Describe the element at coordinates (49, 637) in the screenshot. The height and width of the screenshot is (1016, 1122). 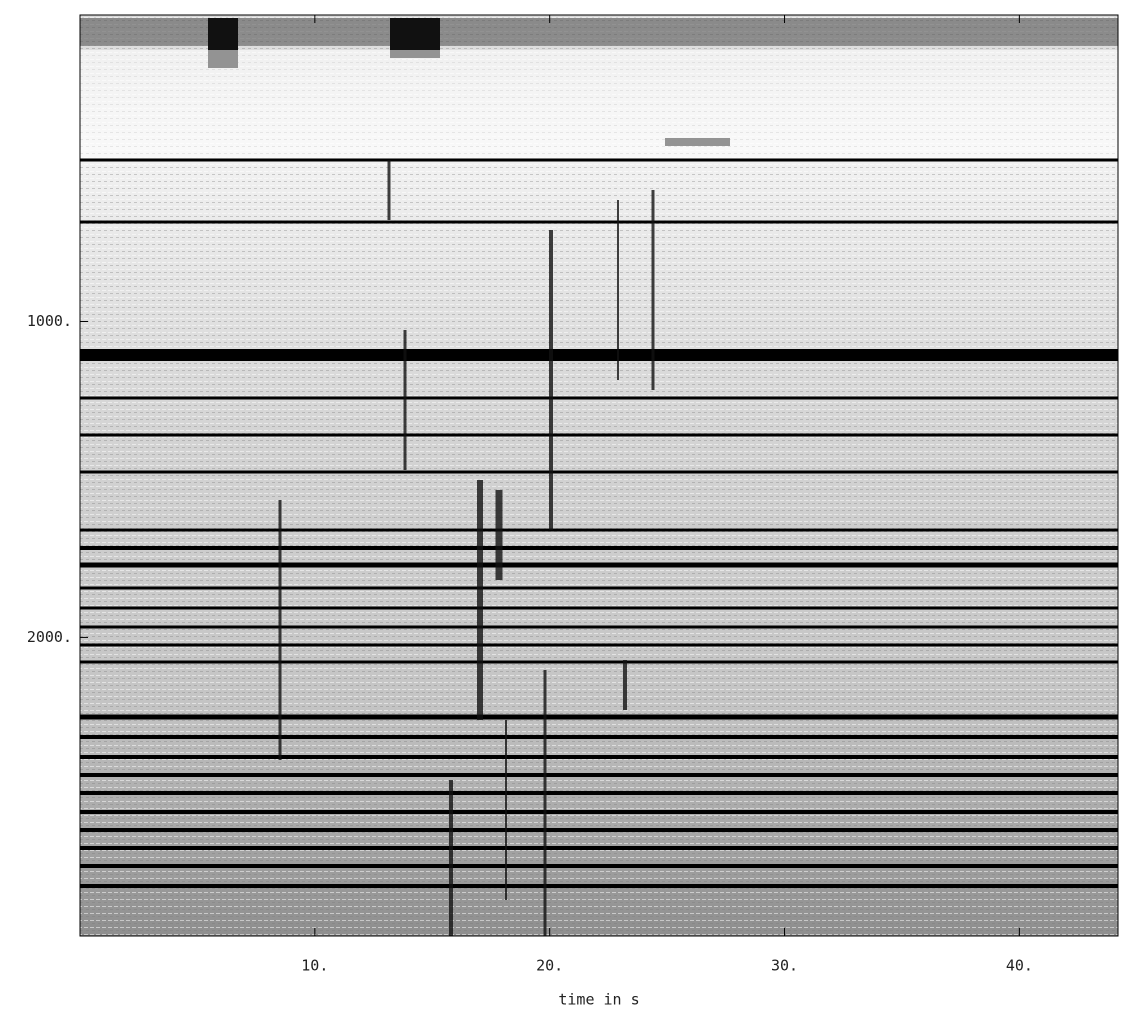
I see `y-tick-label: 2000.` at that location.